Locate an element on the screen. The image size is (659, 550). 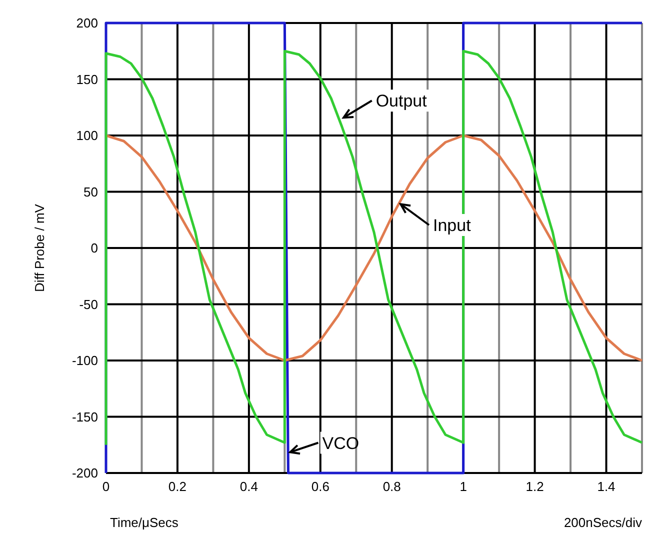
x-tick-label: 0.8 is located at coordinates (391, 486).